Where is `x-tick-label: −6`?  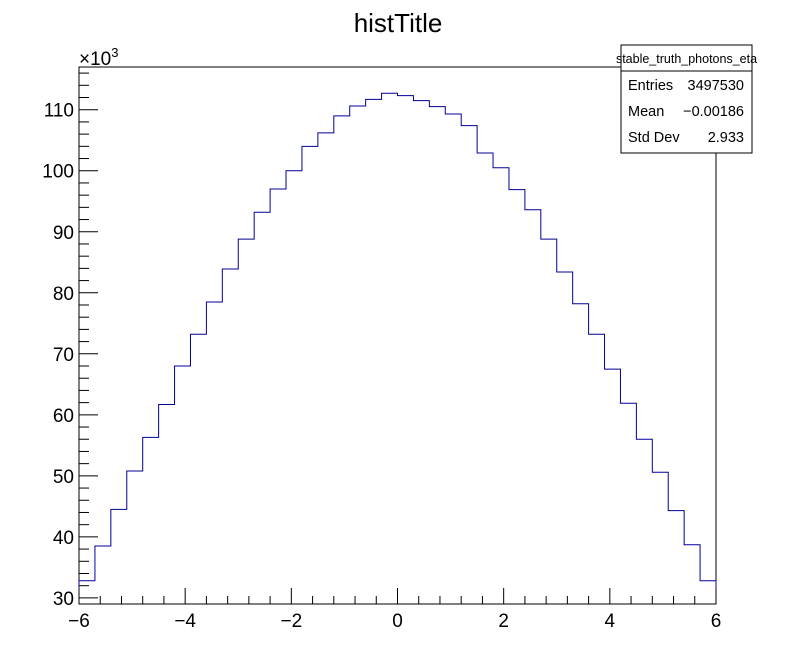
x-tick-label: −6 is located at coordinates (79, 621).